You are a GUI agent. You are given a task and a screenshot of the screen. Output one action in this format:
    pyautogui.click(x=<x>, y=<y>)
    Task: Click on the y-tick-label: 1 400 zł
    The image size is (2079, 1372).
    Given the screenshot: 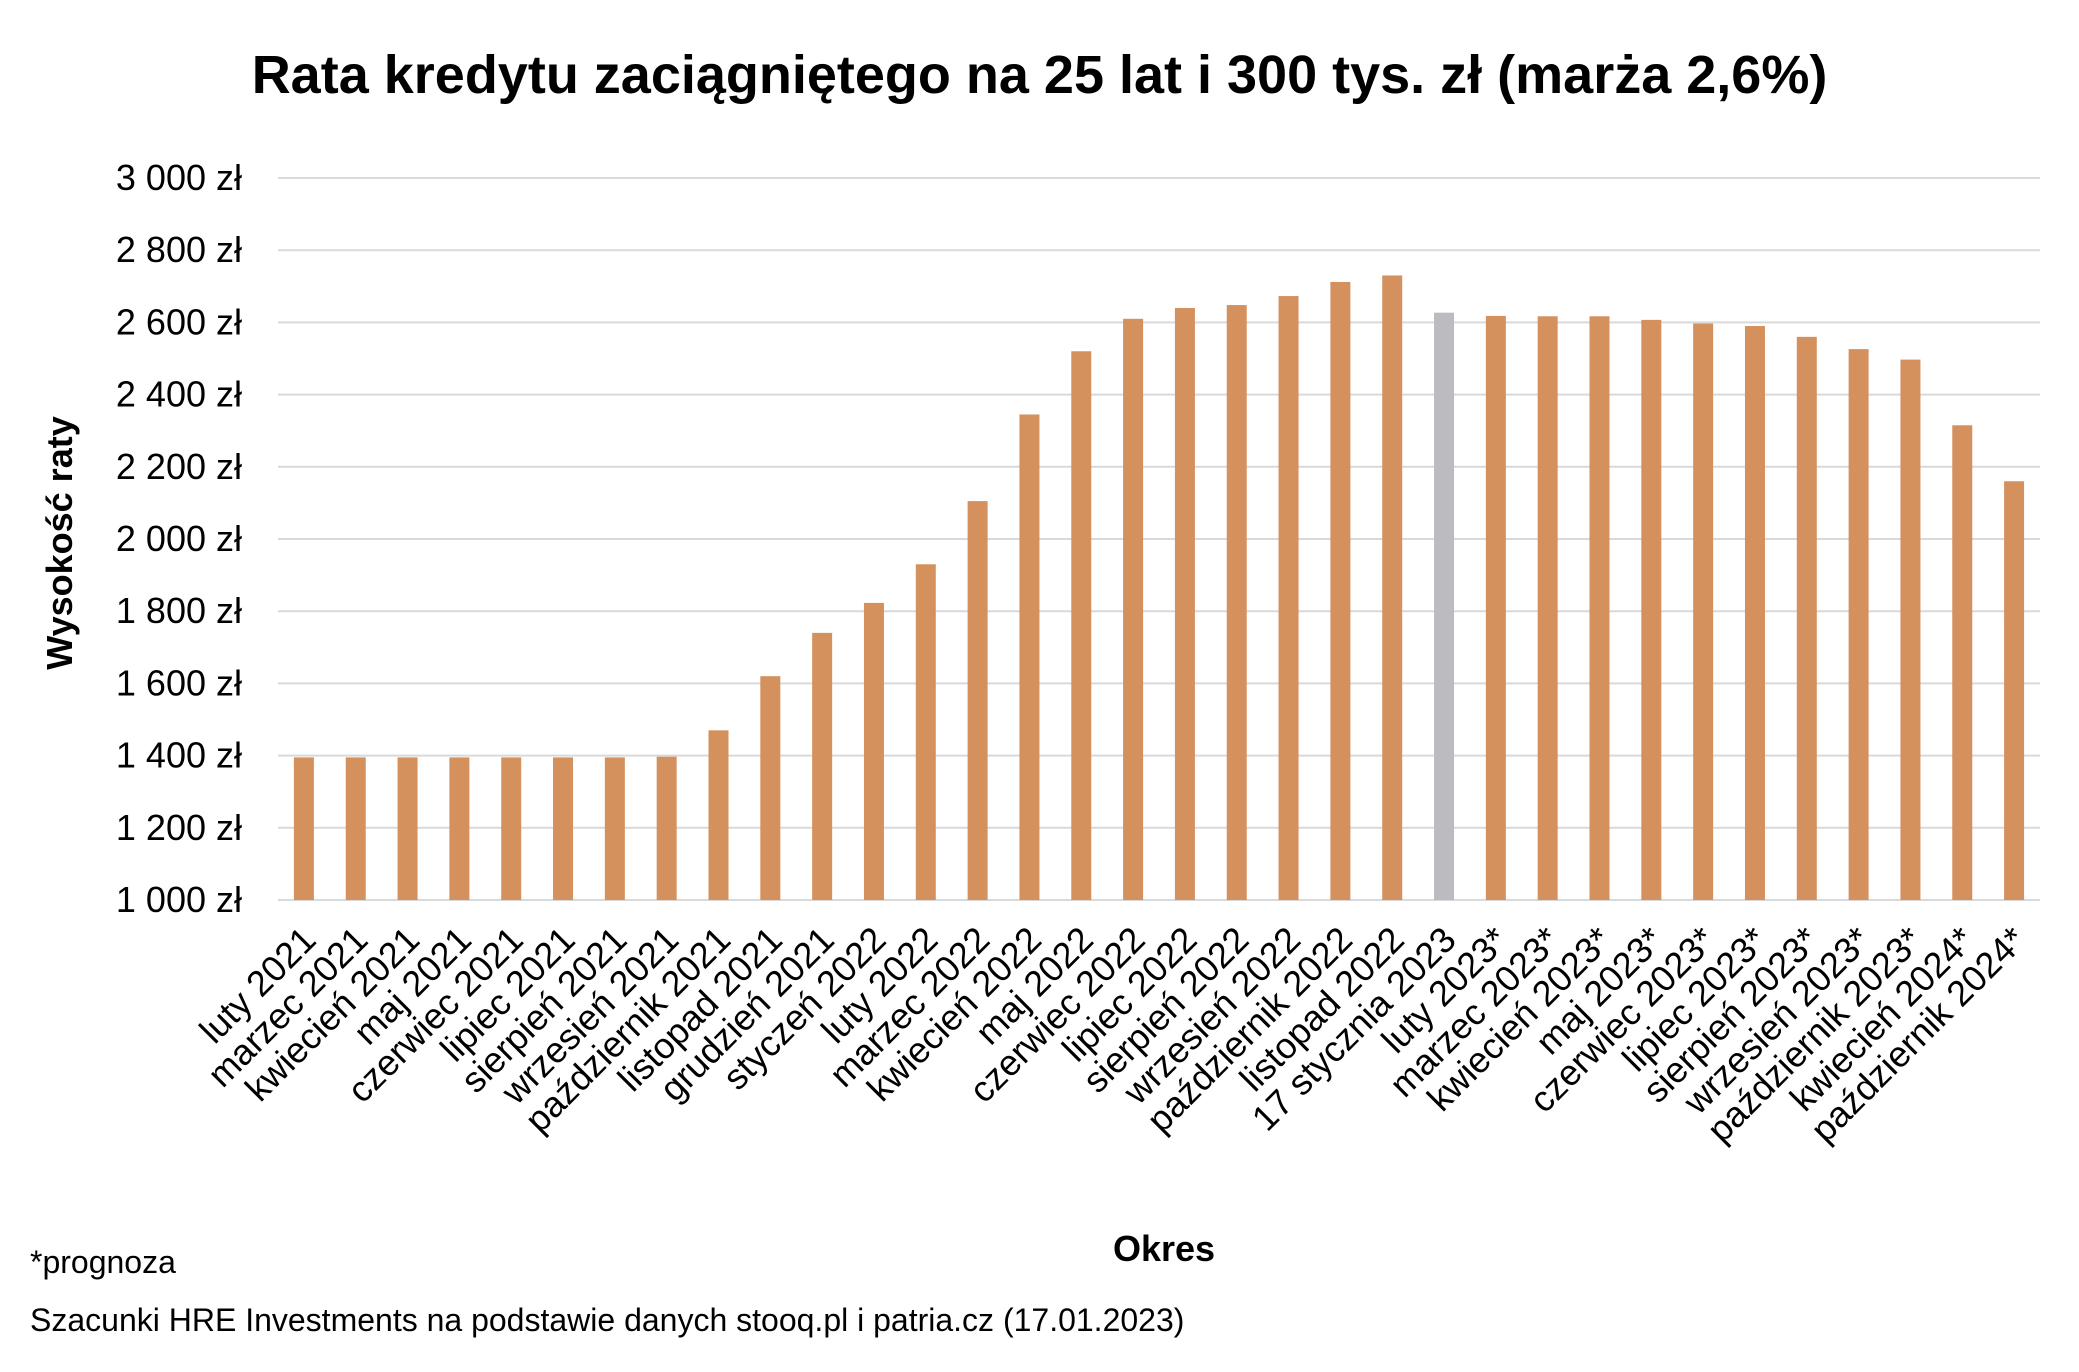 What is the action you would take?
    pyautogui.click(x=179, y=755)
    